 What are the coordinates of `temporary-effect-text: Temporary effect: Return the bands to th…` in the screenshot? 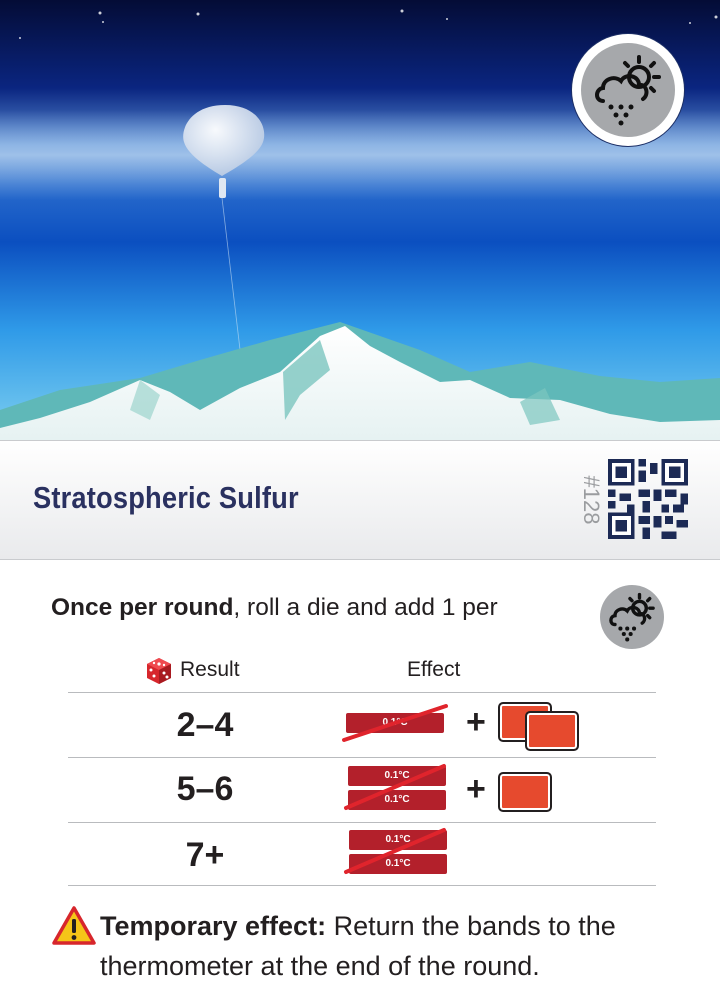 It's located at (390, 946).